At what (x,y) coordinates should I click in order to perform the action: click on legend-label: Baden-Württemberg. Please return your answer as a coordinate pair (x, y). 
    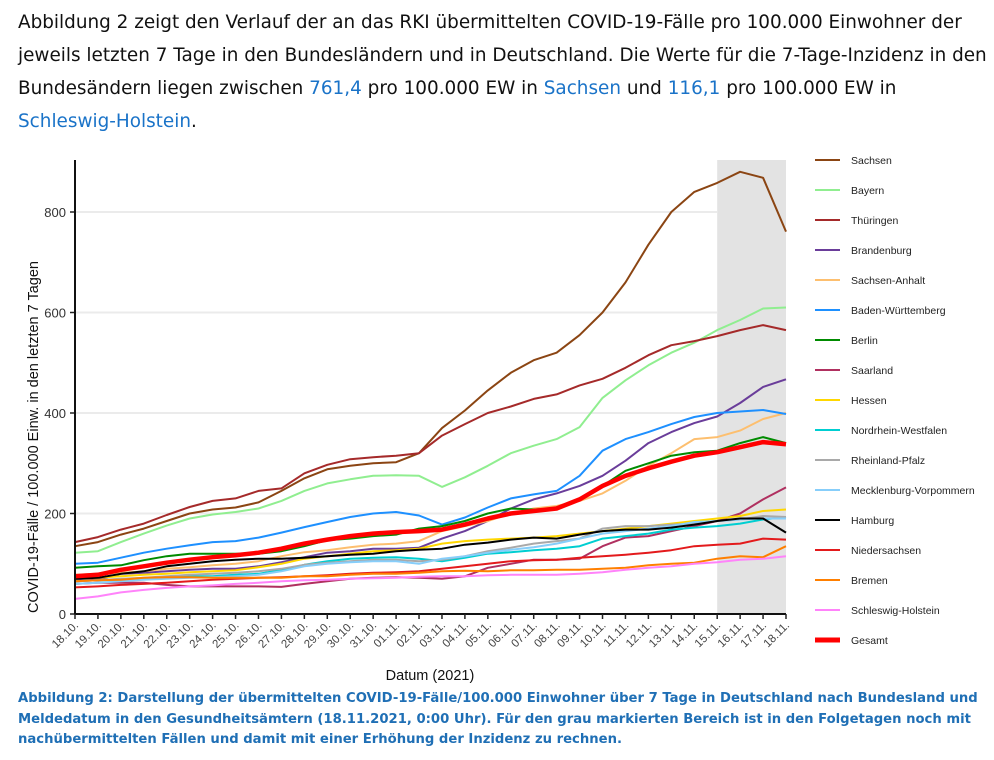
    Looking at the image, I should click on (898, 311).